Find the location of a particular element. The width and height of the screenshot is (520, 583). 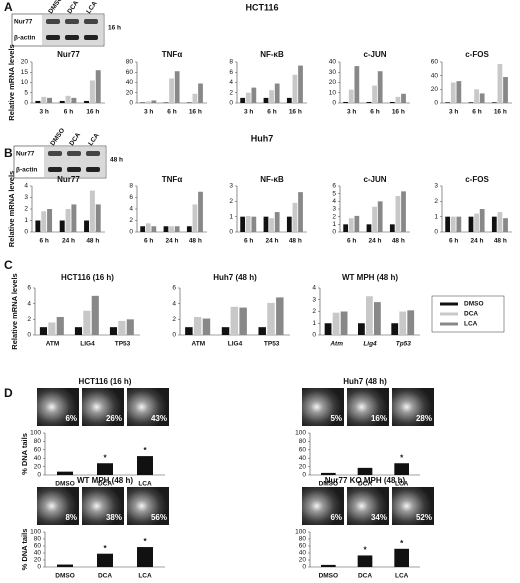

y-tick-label: 15 is located at coordinates (25, 72).